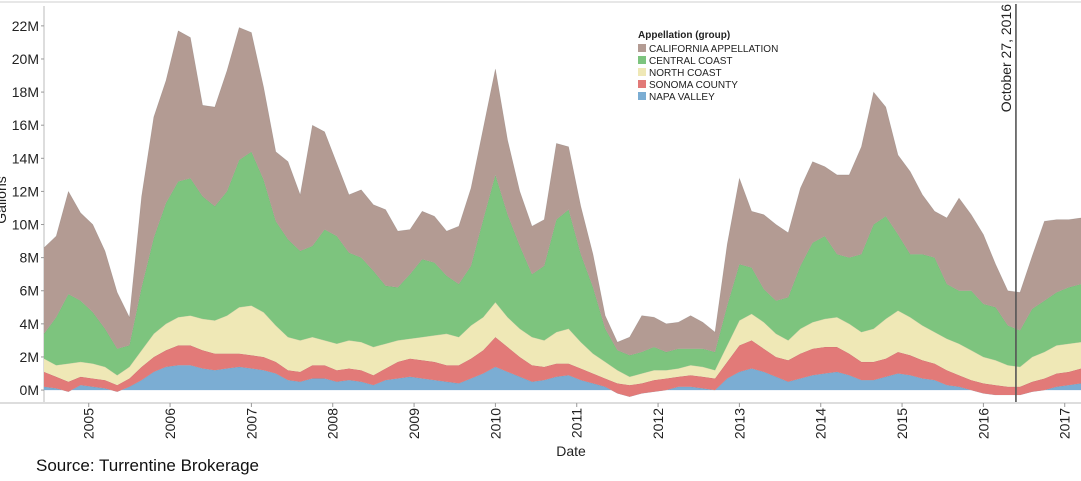 The width and height of the screenshot is (1081, 481). What do you see at coordinates (693, 85) in the screenshot?
I see `legend-label-sonoma-county: SONOMA COUNTY` at bounding box center [693, 85].